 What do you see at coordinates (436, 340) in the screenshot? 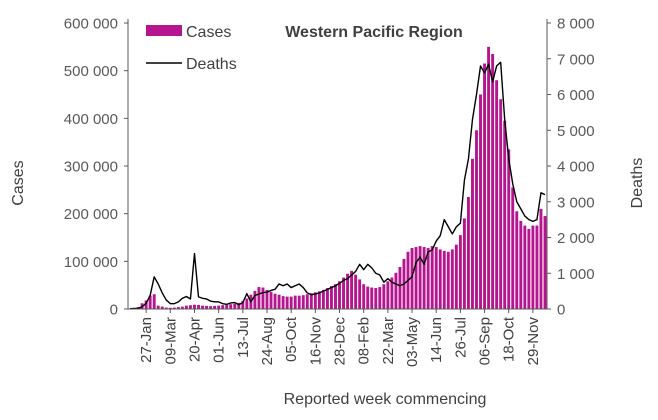
I see `x-tick-label: 14-Jun` at bounding box center [436, 340].